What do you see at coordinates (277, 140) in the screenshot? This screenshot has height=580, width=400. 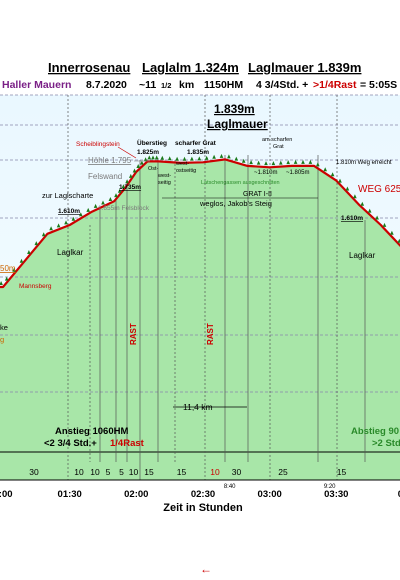 I see `label-am-scharfen-1: am scharfen` at bounding box center [277, 140].